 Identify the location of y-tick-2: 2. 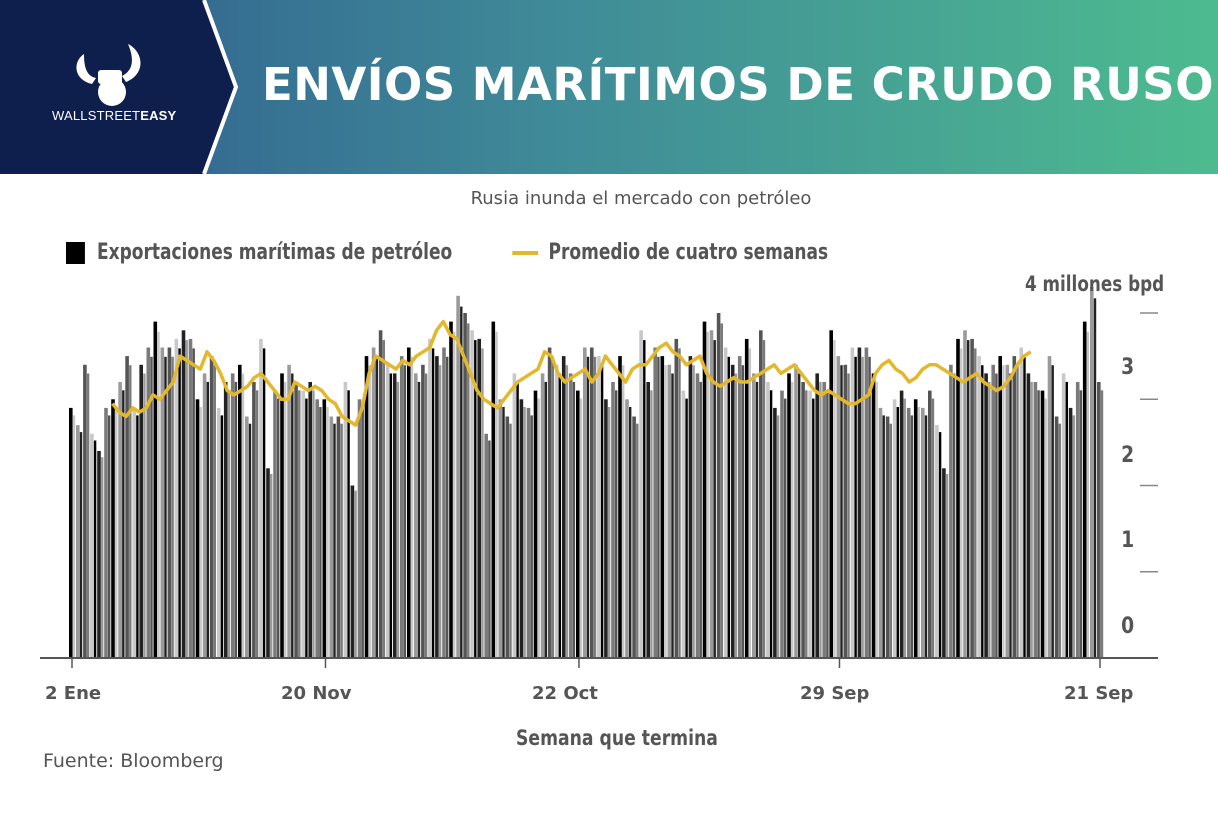
(1128, 455).